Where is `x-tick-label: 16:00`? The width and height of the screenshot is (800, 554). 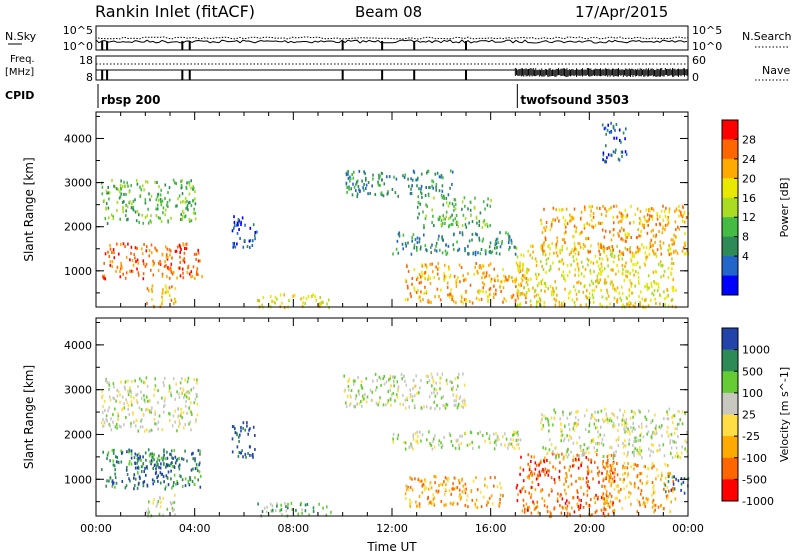 x-tick-label: 16:00 is located at coordinates (491, 528).